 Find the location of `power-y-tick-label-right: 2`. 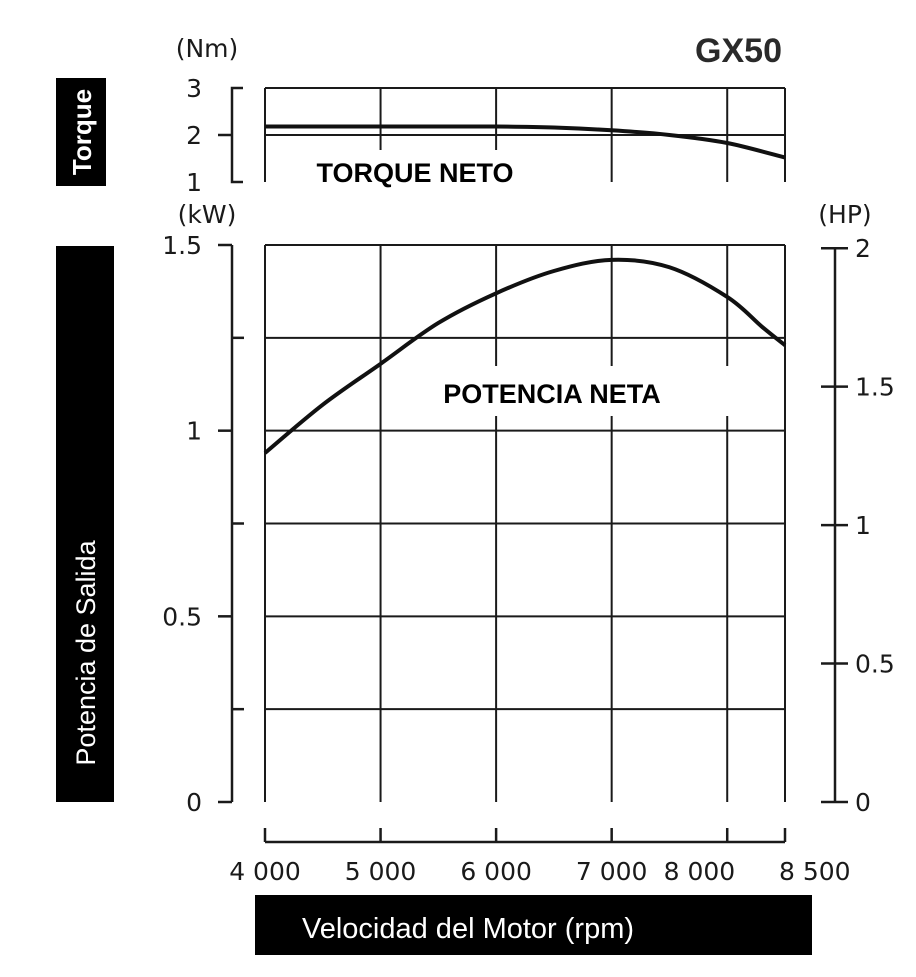

power-y-tick-label-right: 2 is located at coordinates (863, 248).